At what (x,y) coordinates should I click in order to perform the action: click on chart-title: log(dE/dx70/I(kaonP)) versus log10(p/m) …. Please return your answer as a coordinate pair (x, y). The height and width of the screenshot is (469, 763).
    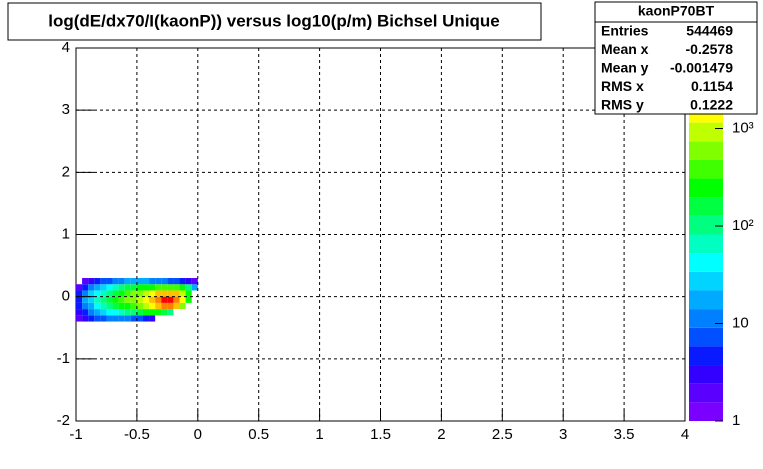
    Looking at the image, I should click on (274, 20).